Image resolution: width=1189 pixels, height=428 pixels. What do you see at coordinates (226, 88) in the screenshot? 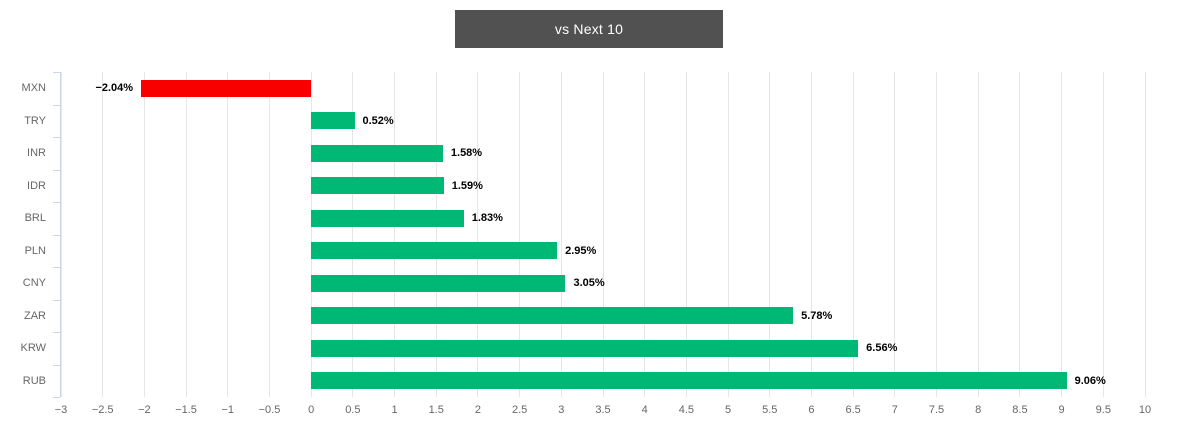
I see `bar-mxn` at bounding box center [226, 88].